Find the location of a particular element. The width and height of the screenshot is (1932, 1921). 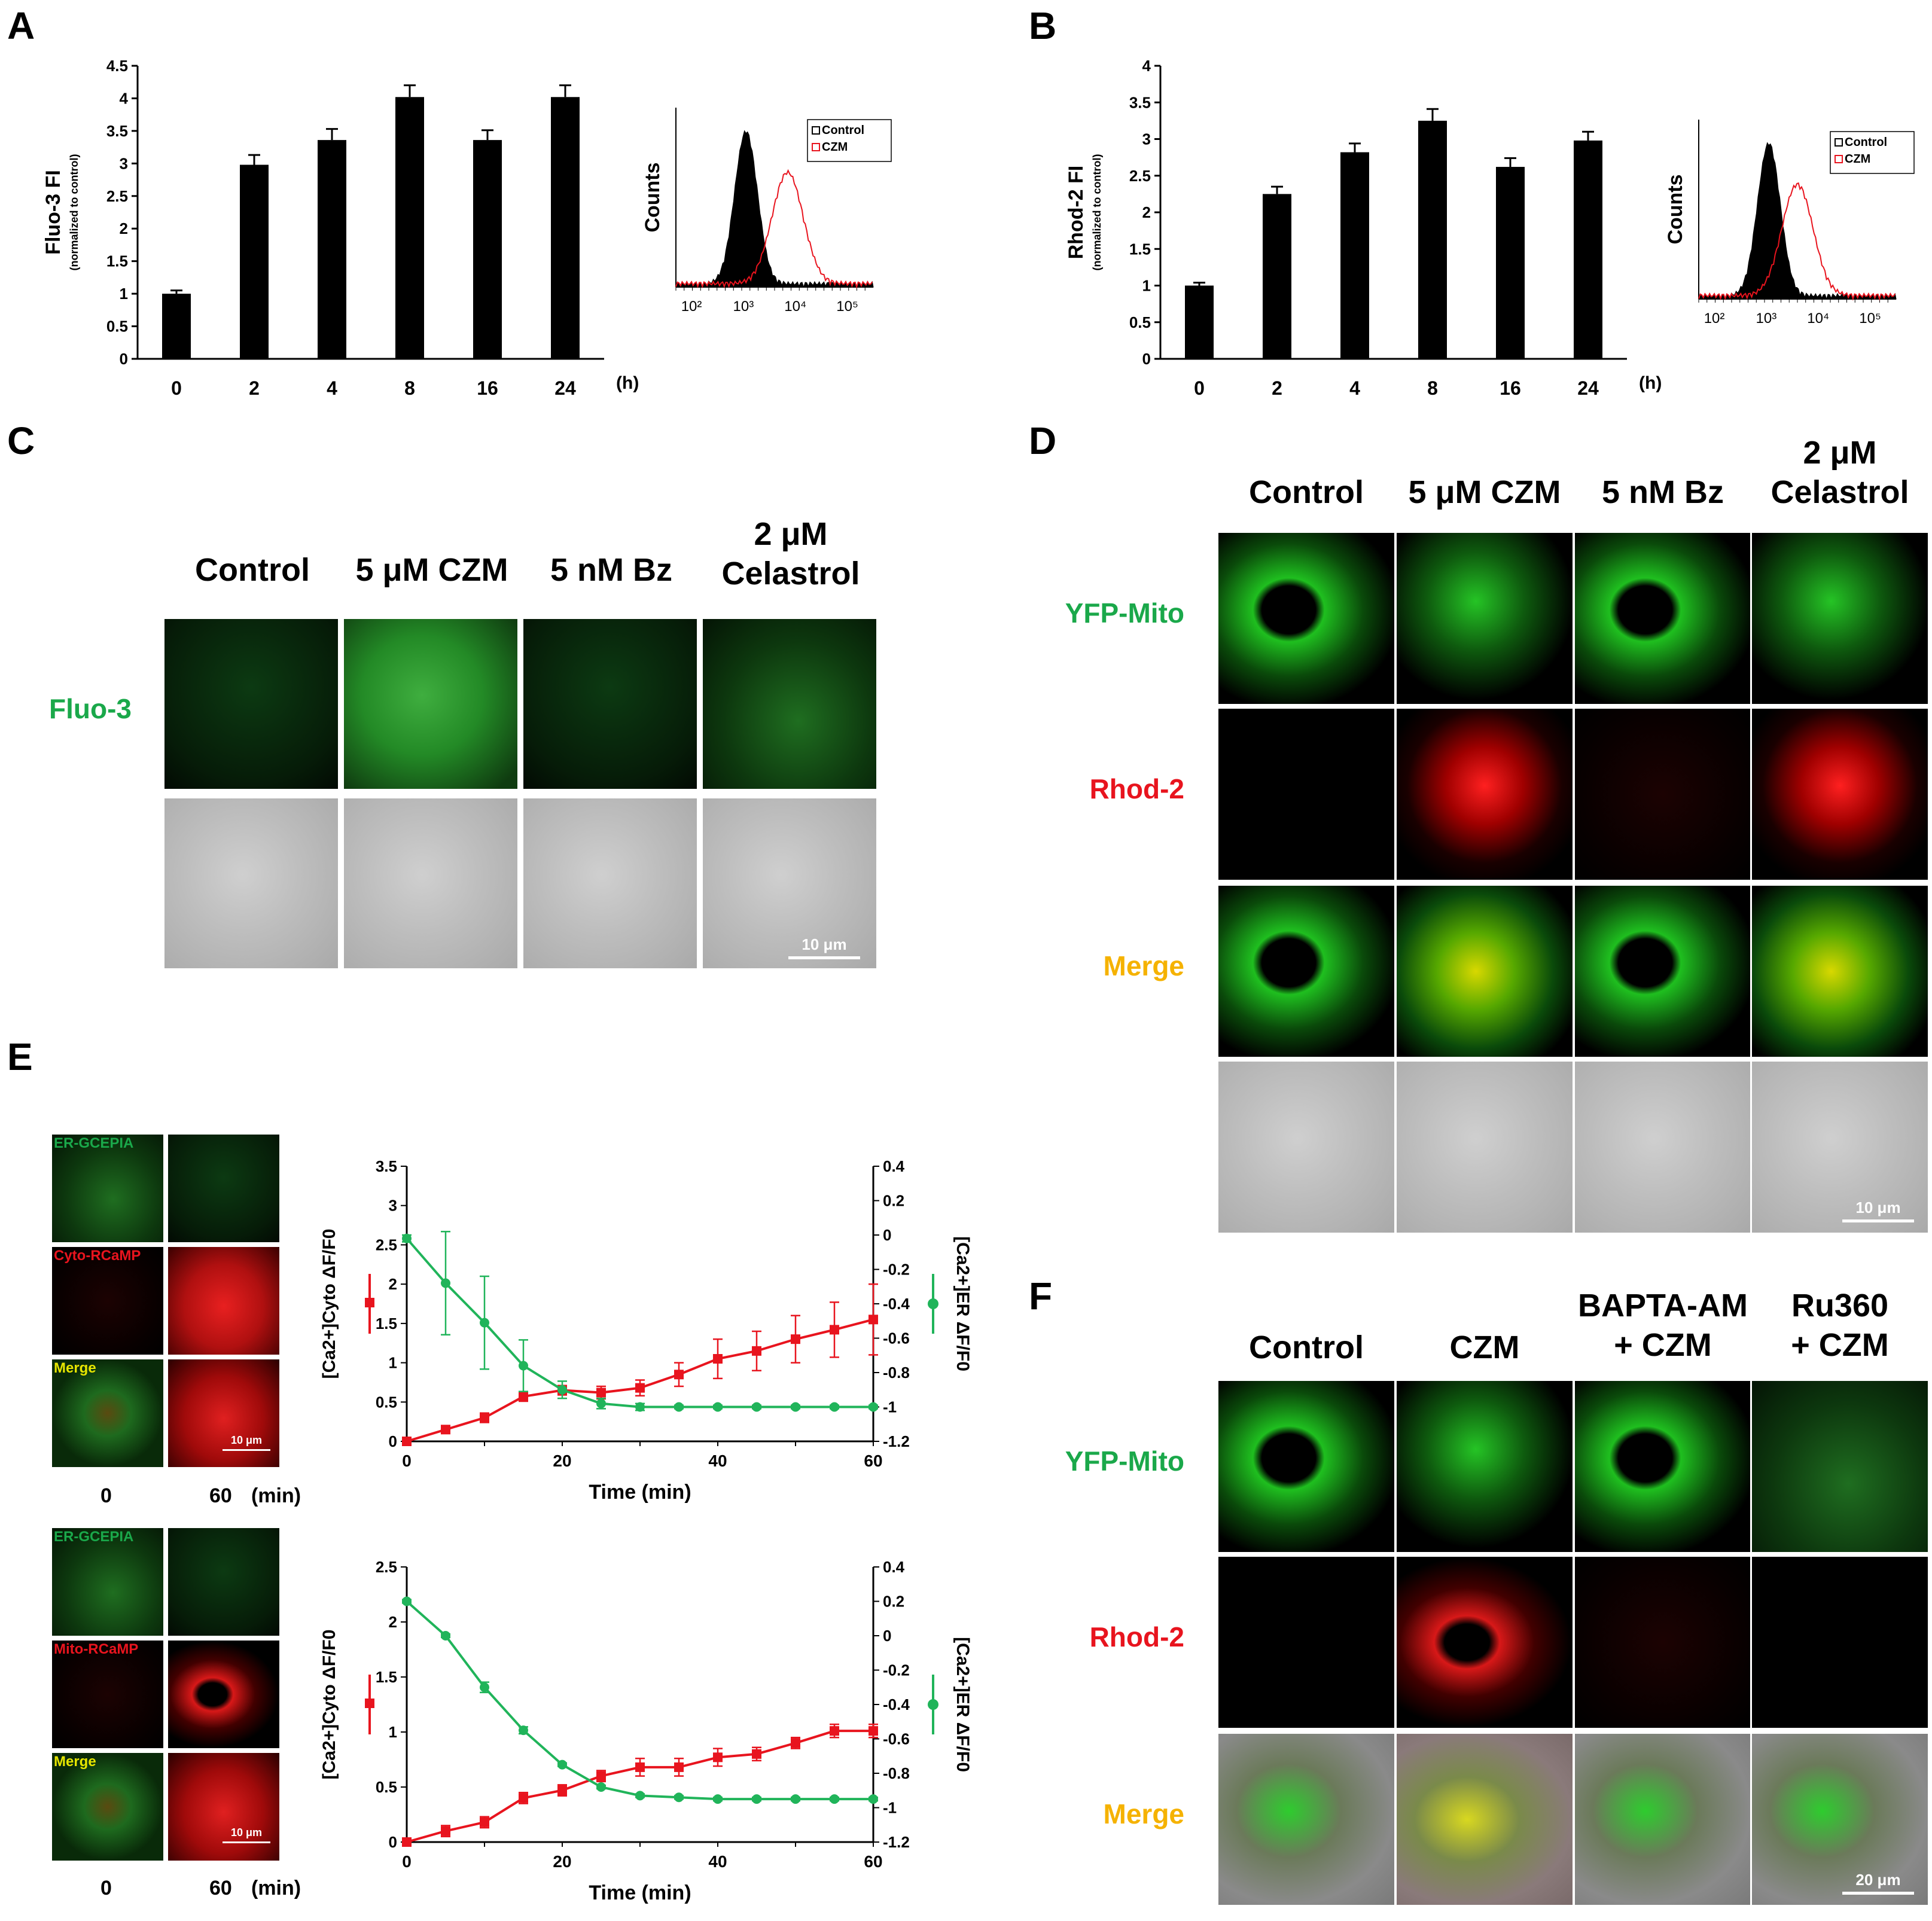

left-tick-label: 2 is located at coordinates (393, 1284).